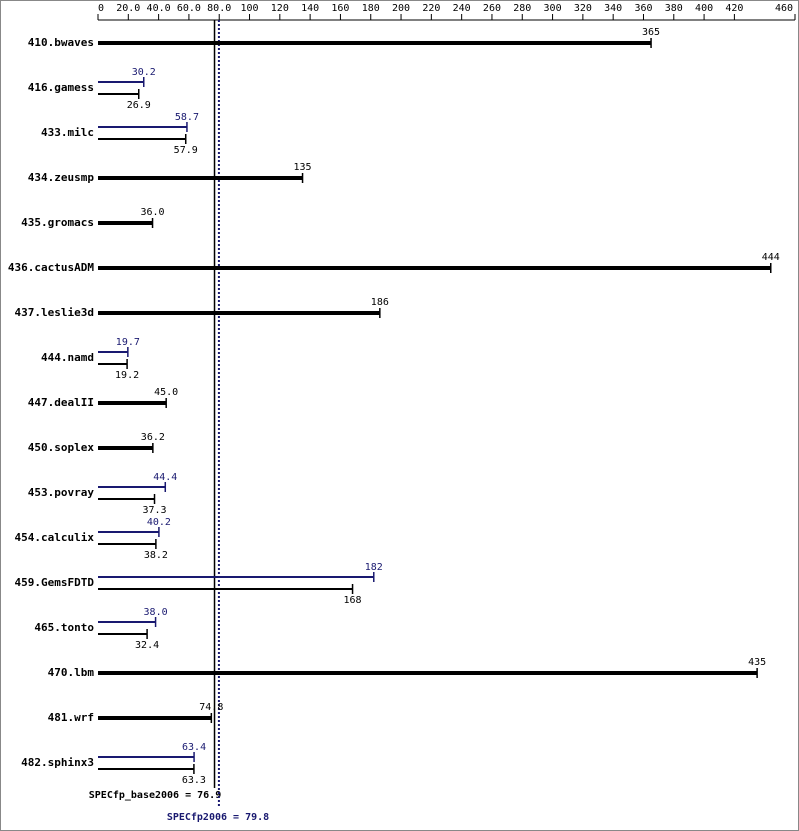 Image resolution: width=799 pixels, height=831 pixels. Describe the element at coordinates (194, 780) in the screenshot. I see `value-label: 63.3` at that location.